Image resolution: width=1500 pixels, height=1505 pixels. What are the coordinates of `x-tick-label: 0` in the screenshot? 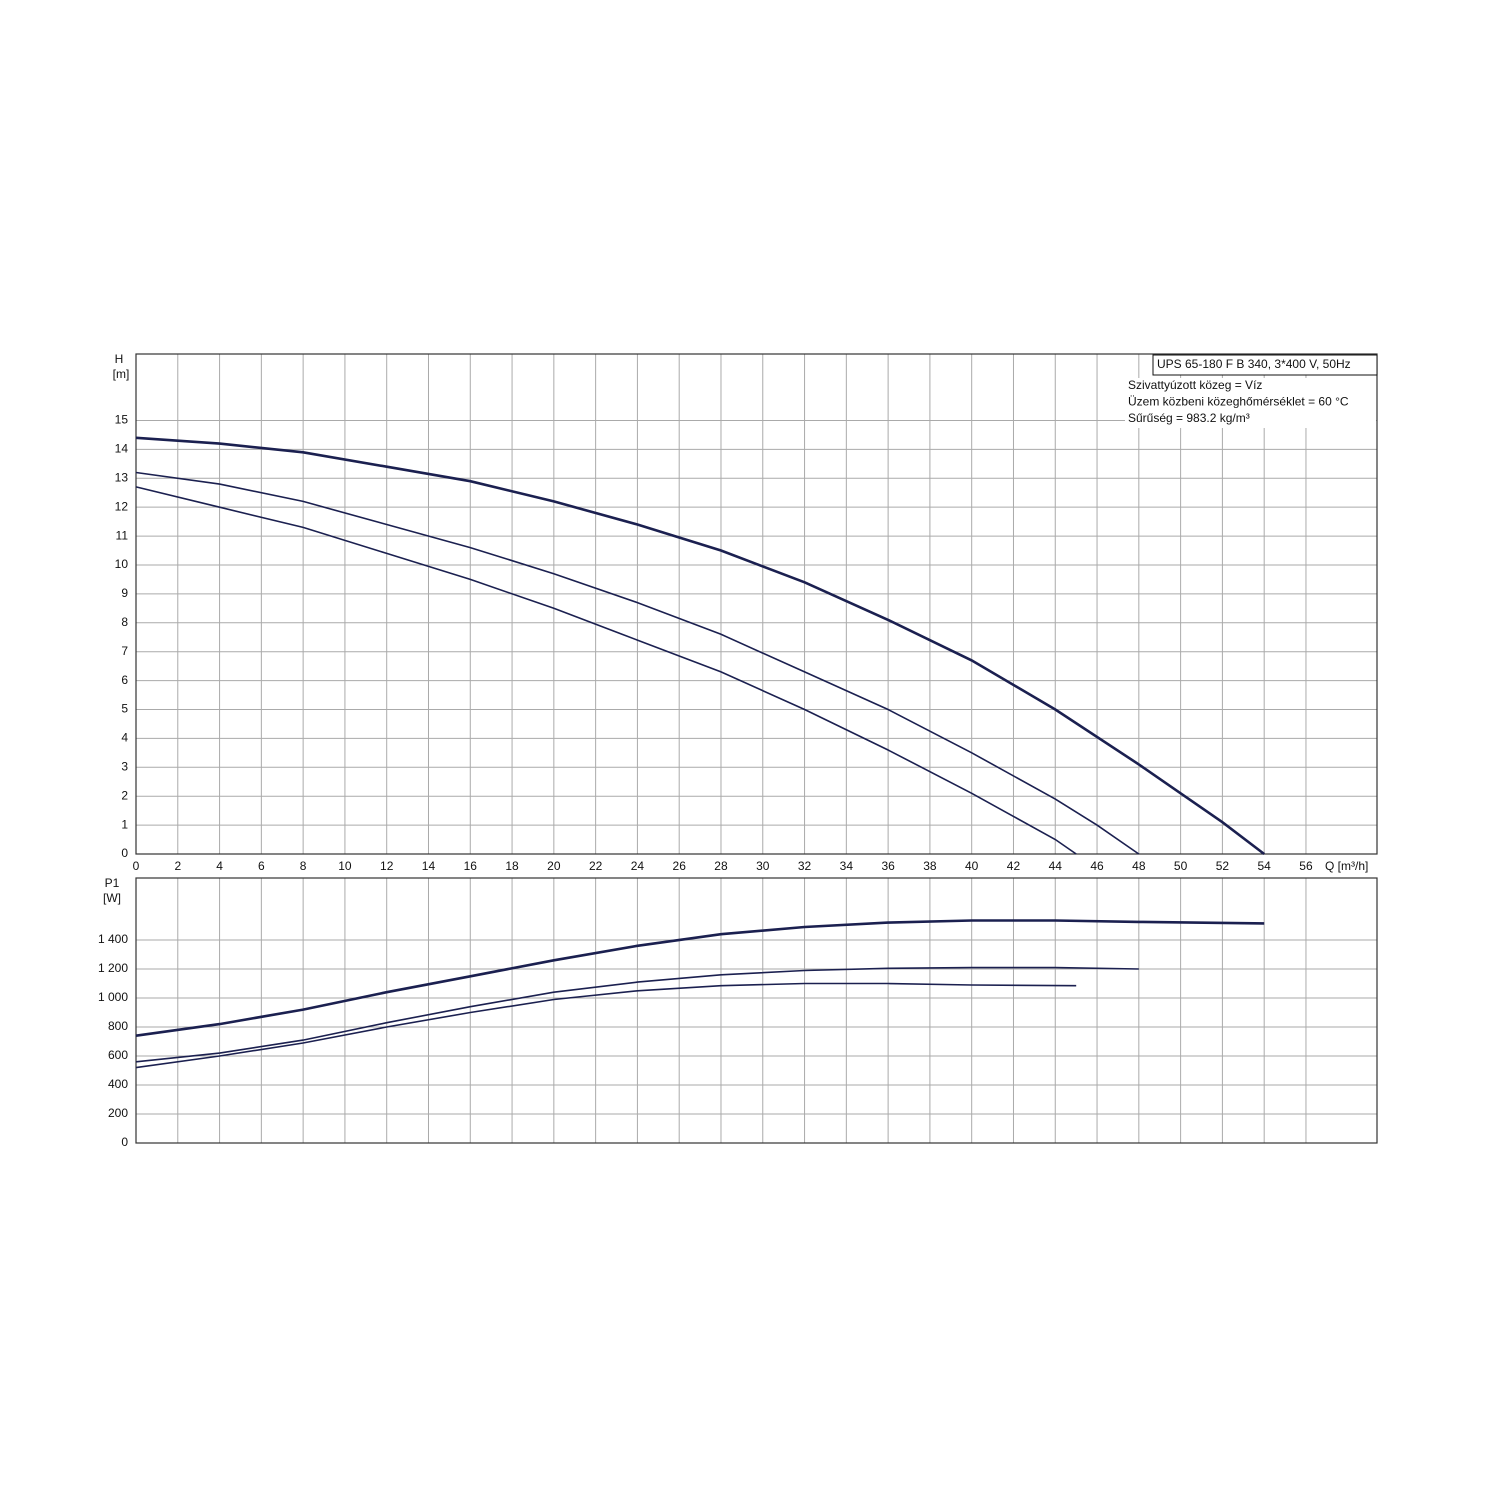 It's located at (136, 866).